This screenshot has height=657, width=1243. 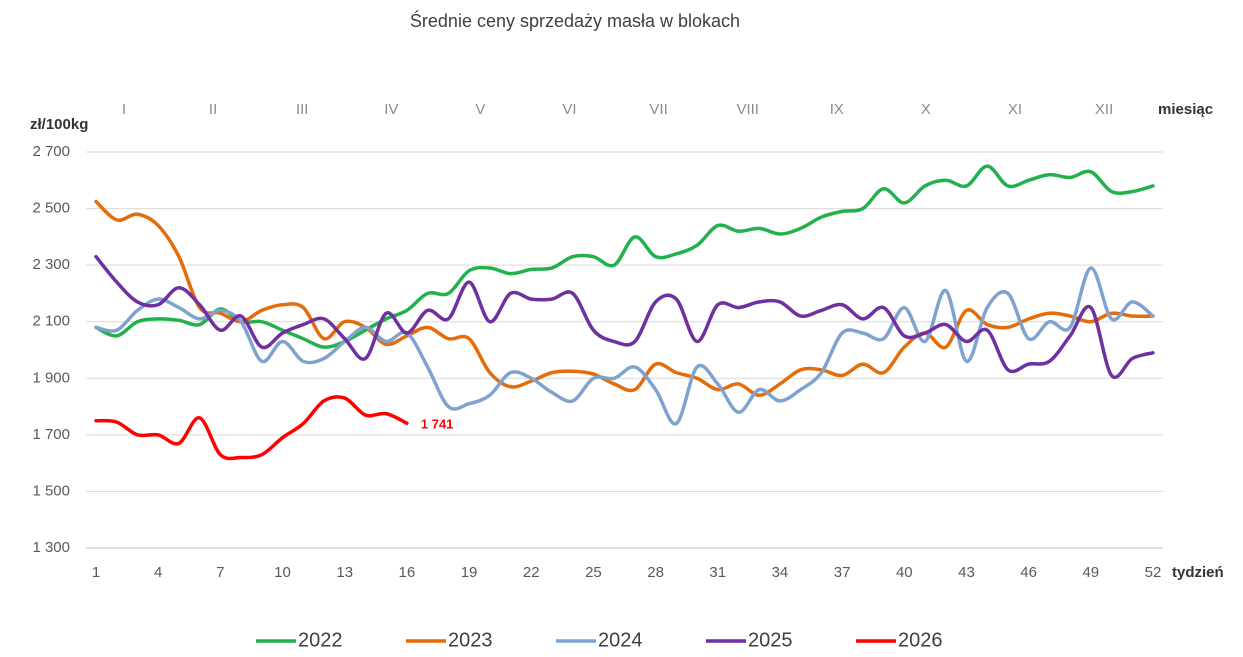 I want to click on legend-label: 2023, so click(x=470, y=640).